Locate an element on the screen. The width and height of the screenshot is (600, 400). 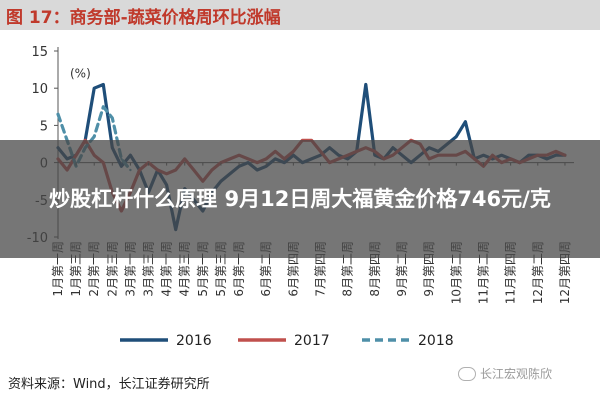
watermark-text: 长江宏观陈欣 is located at coordinates (516, 374).